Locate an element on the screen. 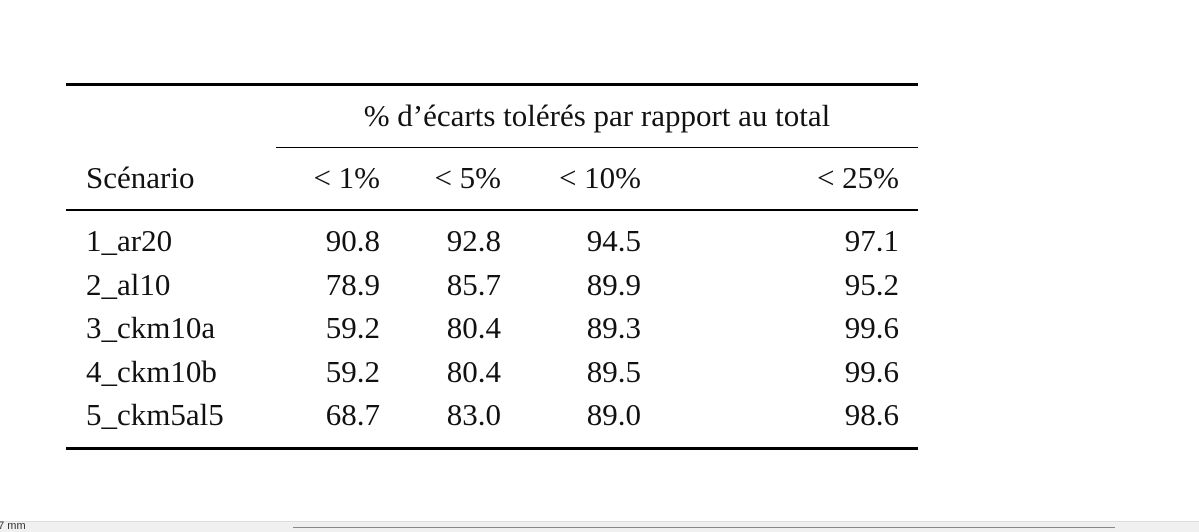 This screenshot has width=1199, height=532. table-cell: 95.2 is located at coordinates (871, 284).